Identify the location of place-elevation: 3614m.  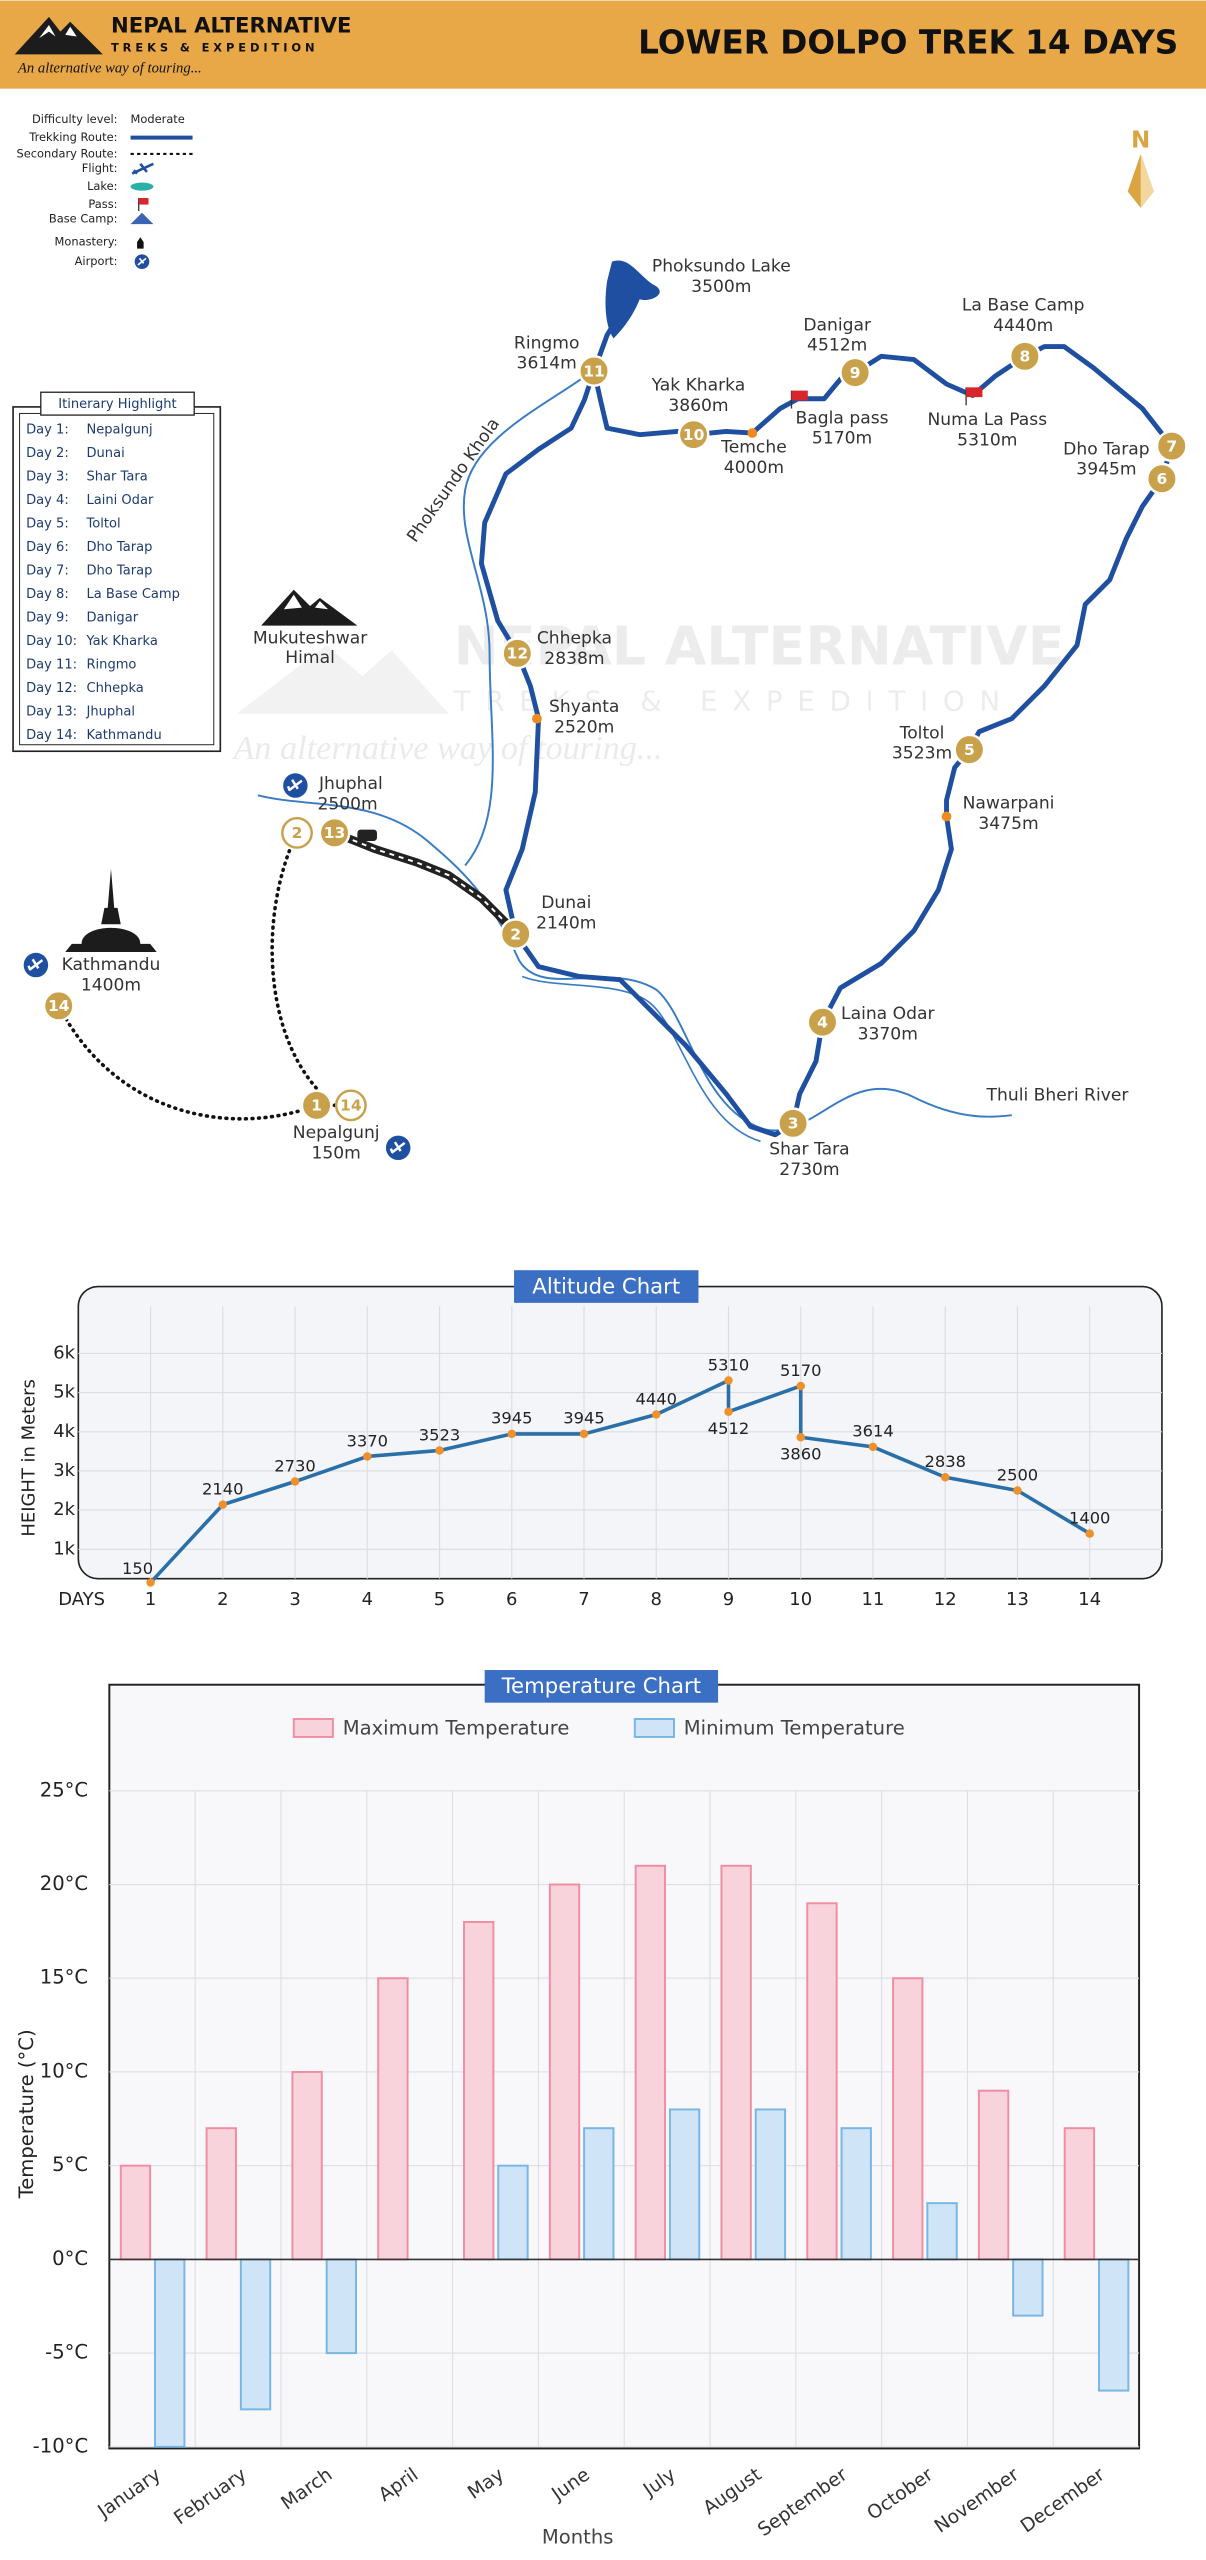
(547, 364).